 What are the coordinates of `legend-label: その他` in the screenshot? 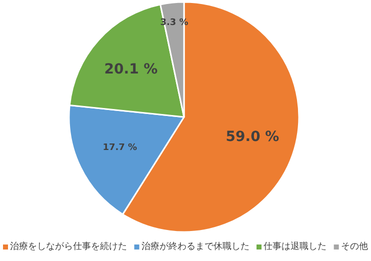 It's located at (354, 246).